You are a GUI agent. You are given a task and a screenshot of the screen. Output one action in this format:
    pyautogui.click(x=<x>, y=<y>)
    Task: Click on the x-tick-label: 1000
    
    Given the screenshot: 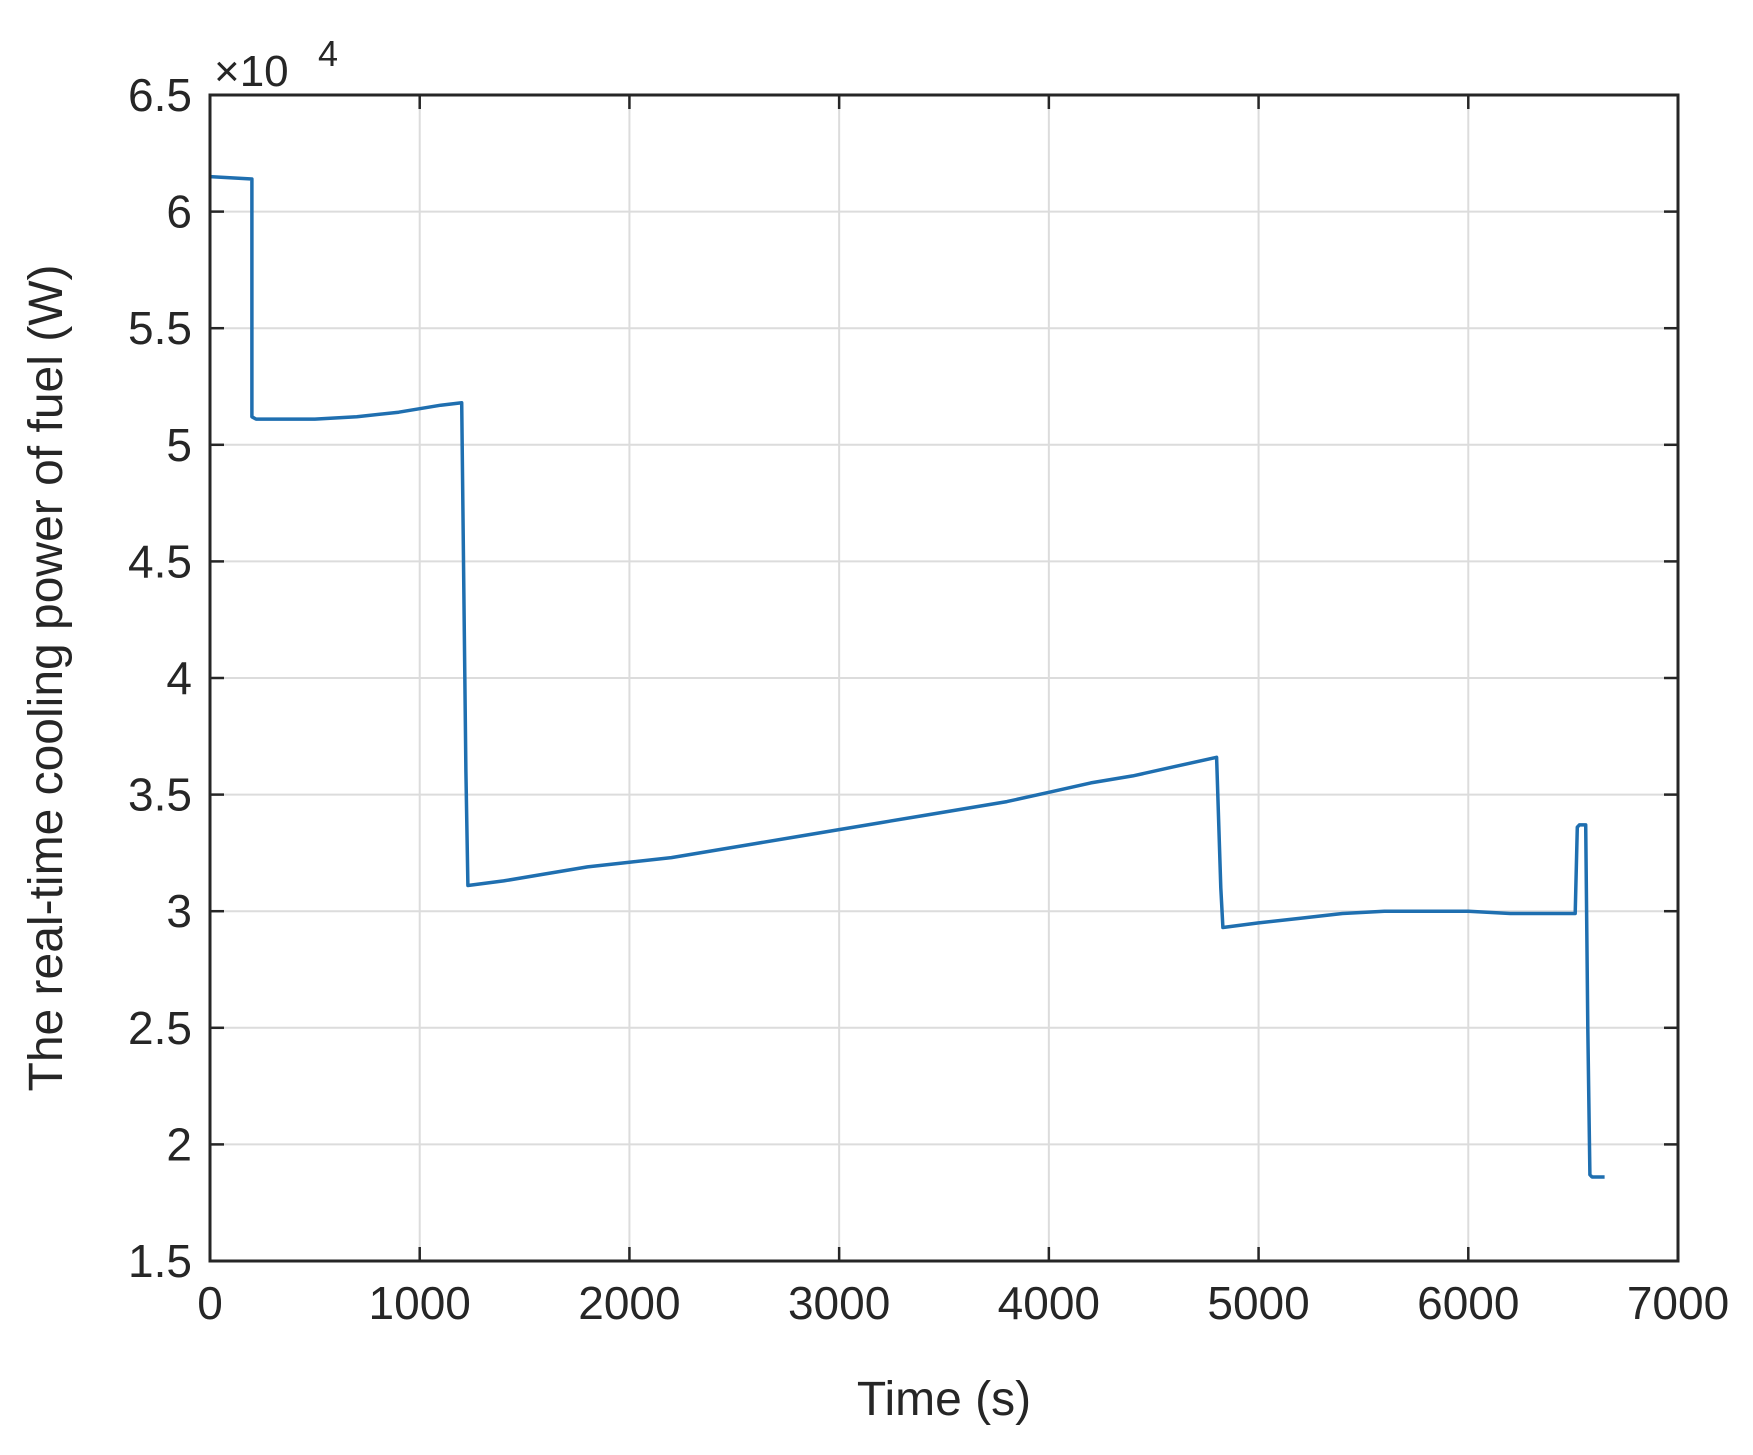 What is the action you would take?
    pyautogui.click(x=420, y=1303)
    